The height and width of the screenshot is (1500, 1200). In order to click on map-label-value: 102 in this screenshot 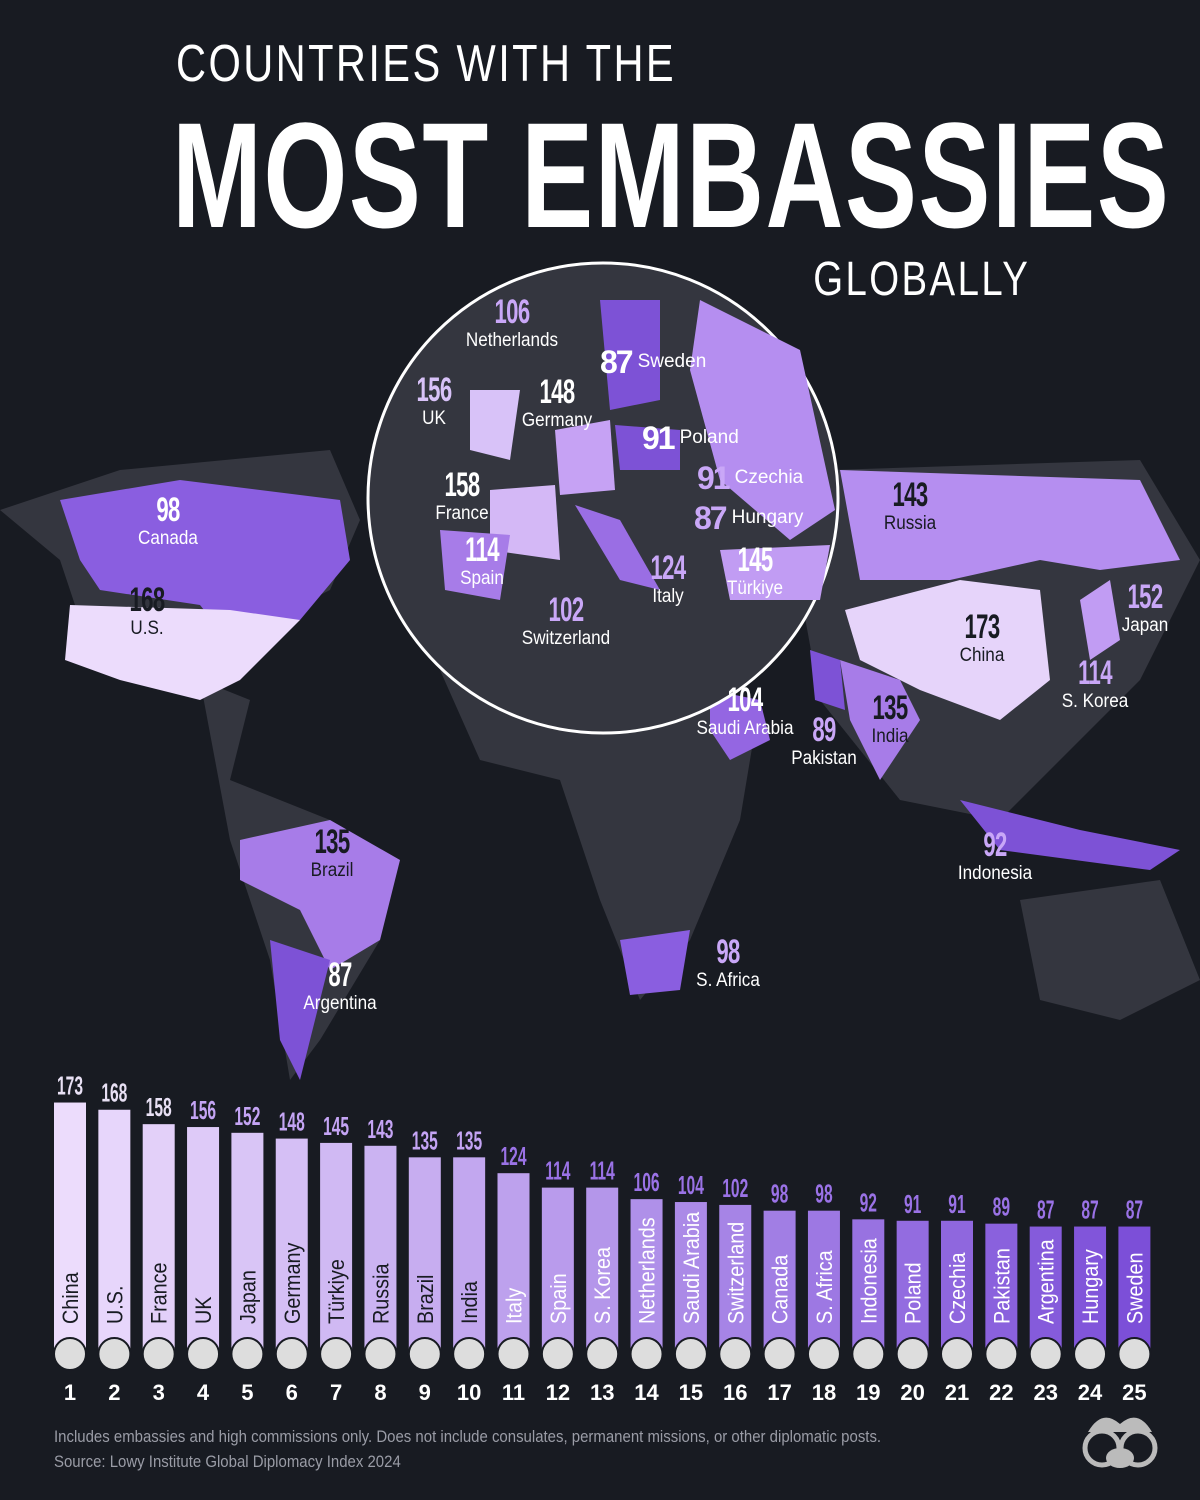, I will do `click(566, 610)`.